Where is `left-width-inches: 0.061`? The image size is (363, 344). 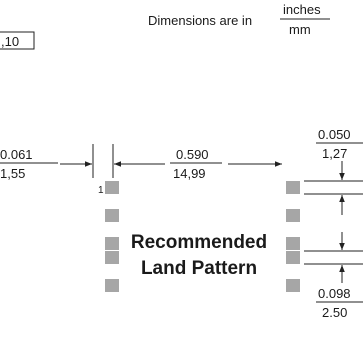 left-width-inches: 0.061 is located at coordinates (16, 154).